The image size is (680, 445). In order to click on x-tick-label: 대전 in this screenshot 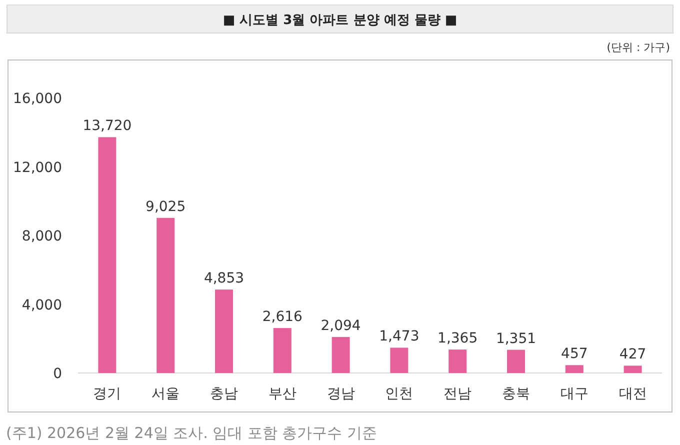, I will do `click(632, 394)`.